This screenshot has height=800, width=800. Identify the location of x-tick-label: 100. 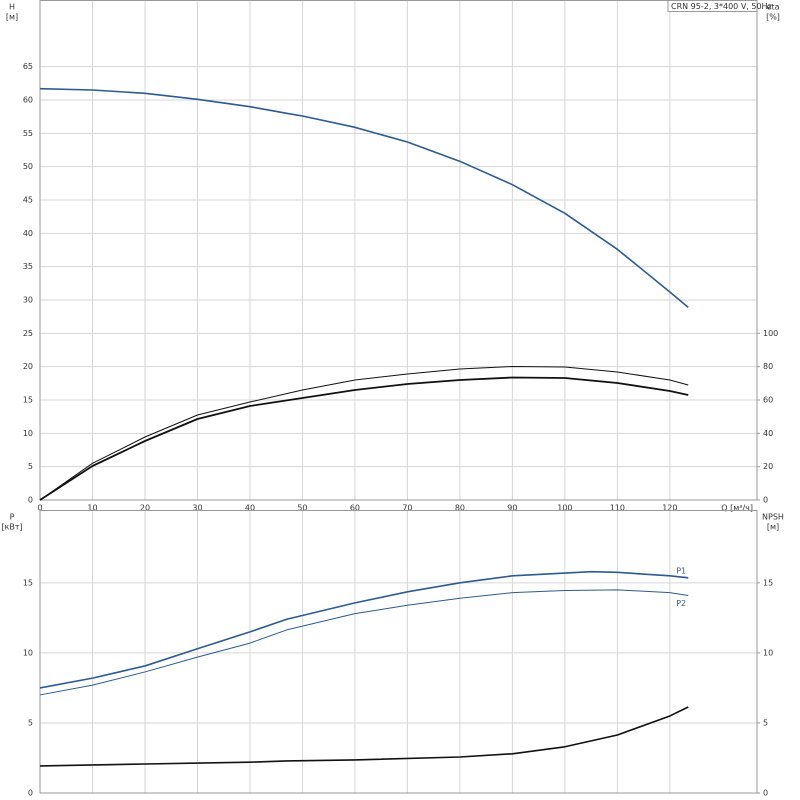
(564, 508).